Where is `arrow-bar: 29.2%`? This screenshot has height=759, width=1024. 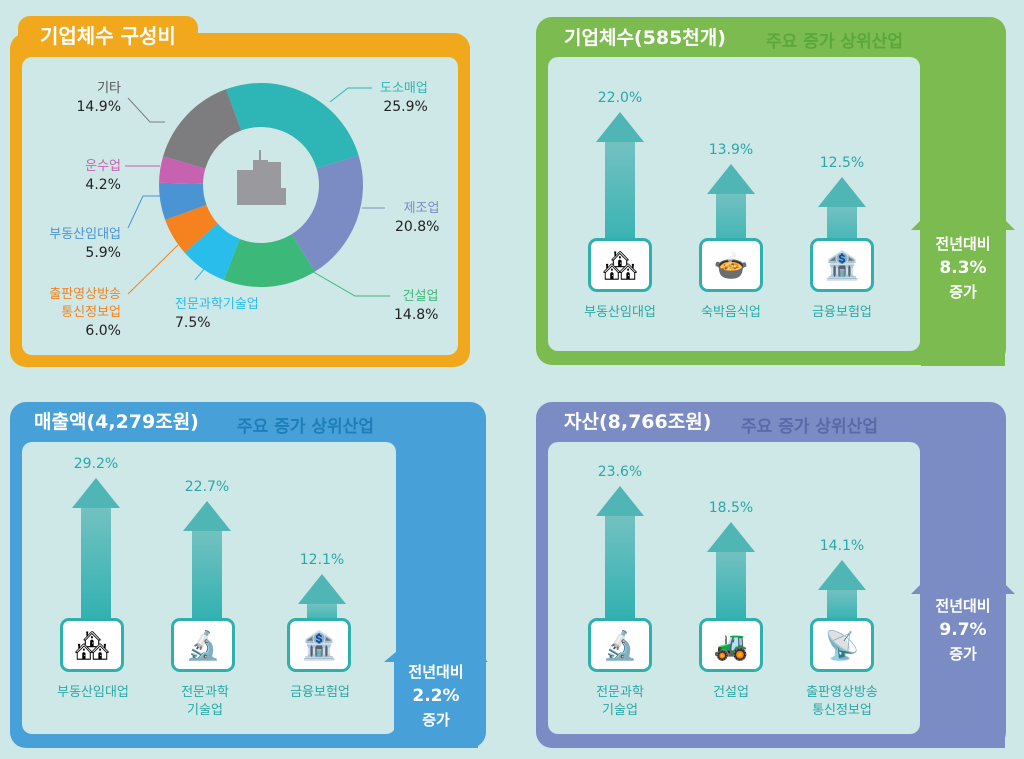 arrow-bar: 29.2% is located at coordinates (96, 541).